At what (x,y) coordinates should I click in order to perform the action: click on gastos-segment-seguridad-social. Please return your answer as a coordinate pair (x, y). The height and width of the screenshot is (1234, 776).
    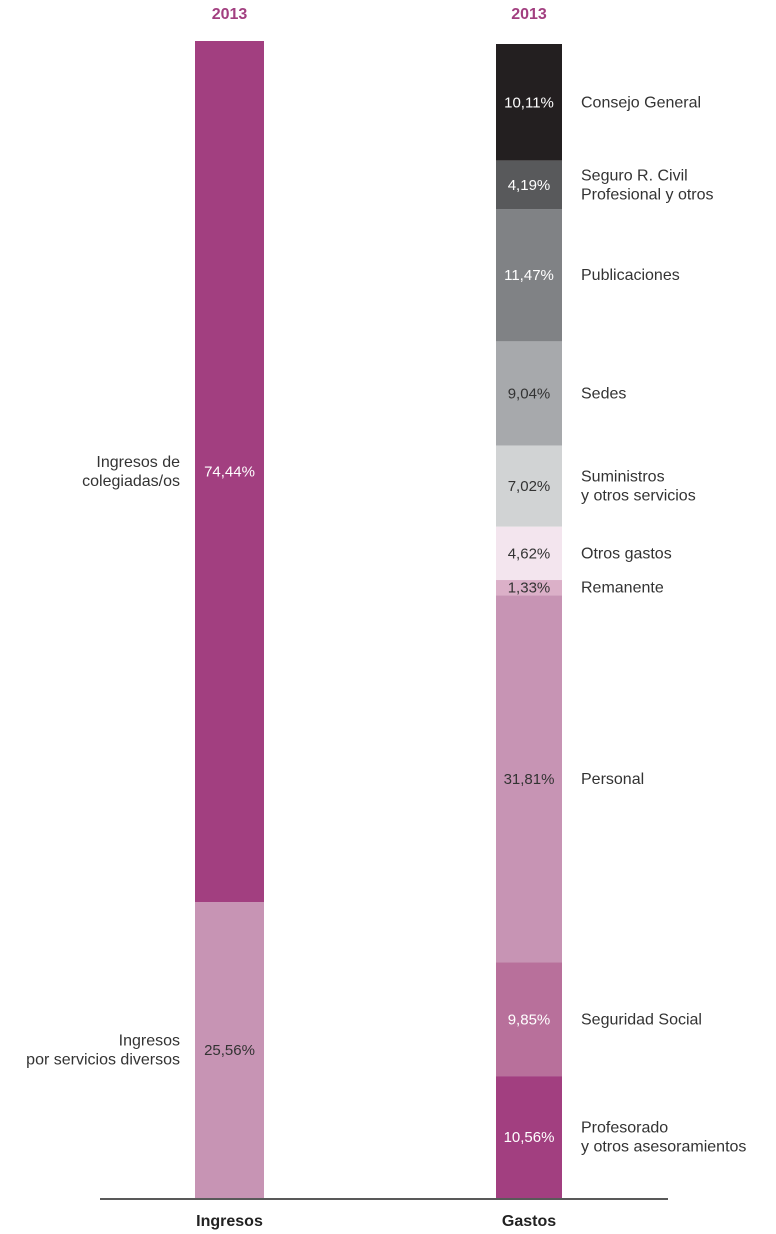
    Looking at the image, I should click on (529, 1019).